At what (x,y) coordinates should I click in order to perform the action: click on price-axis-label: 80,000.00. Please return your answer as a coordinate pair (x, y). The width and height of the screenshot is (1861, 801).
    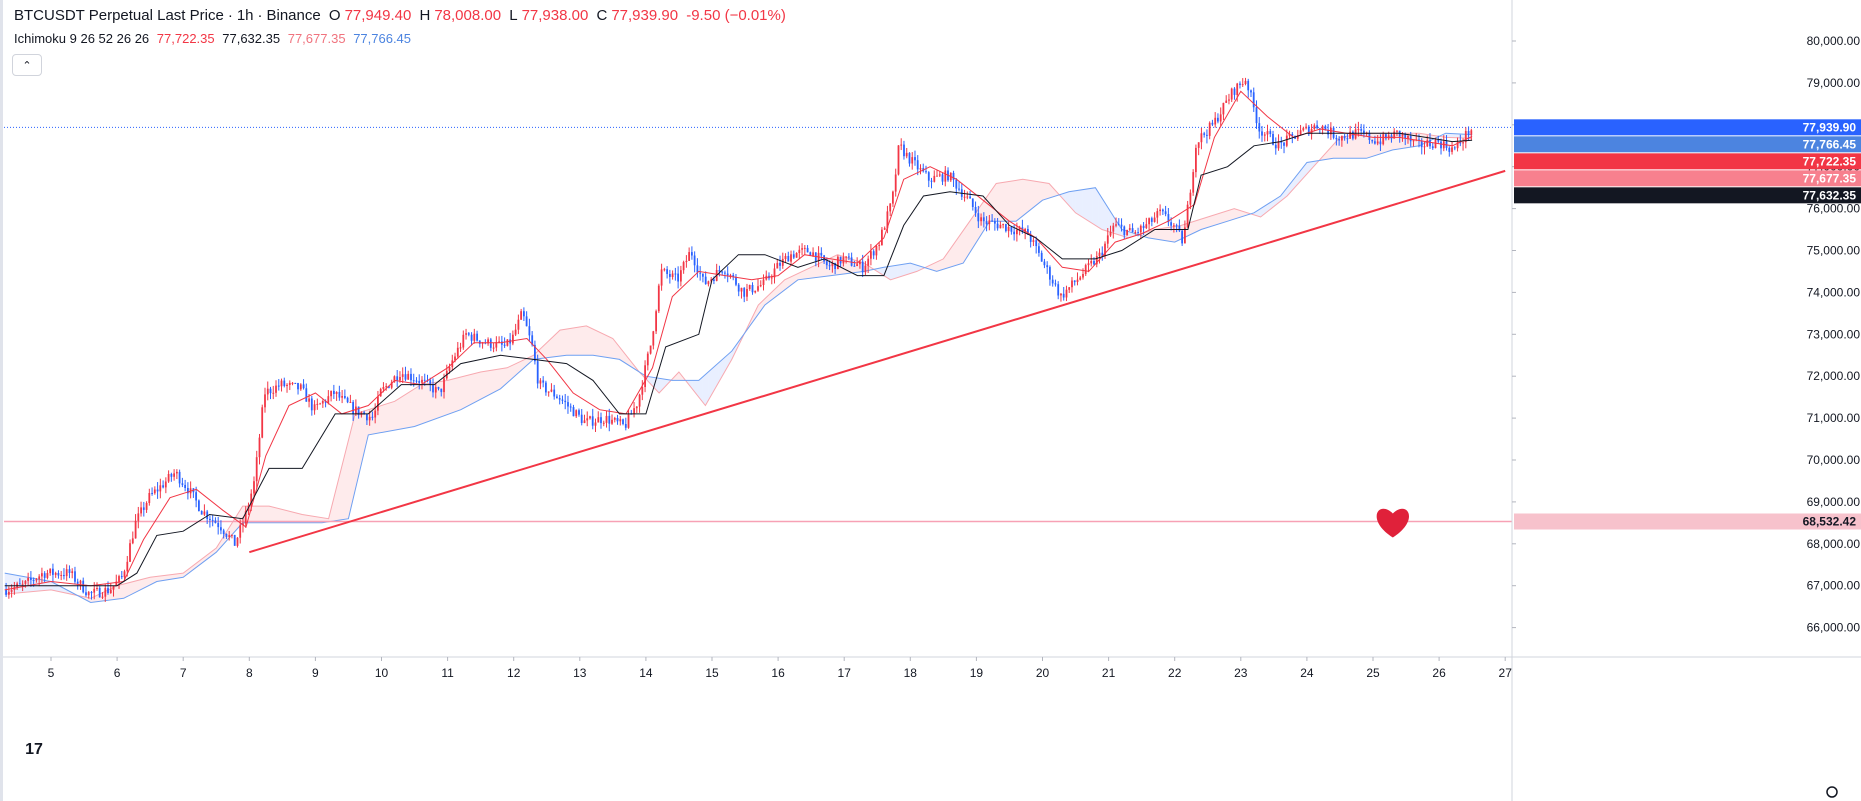
    Looking at the image, I should click on (1834, 41).